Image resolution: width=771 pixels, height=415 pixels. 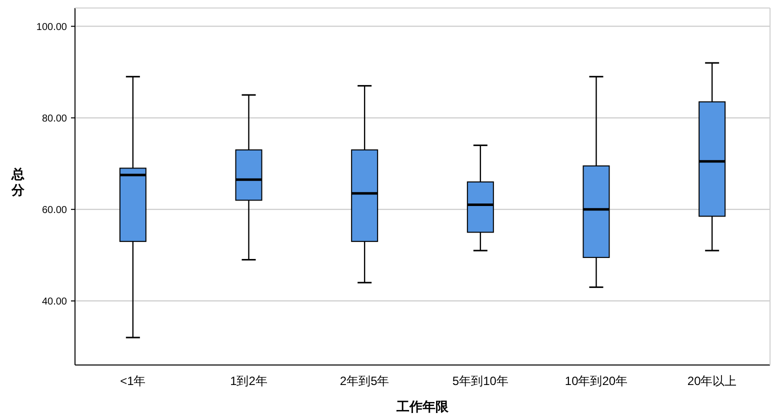 I want to click on x-tick-label: 2年到5年, so click(x=365, y=381).